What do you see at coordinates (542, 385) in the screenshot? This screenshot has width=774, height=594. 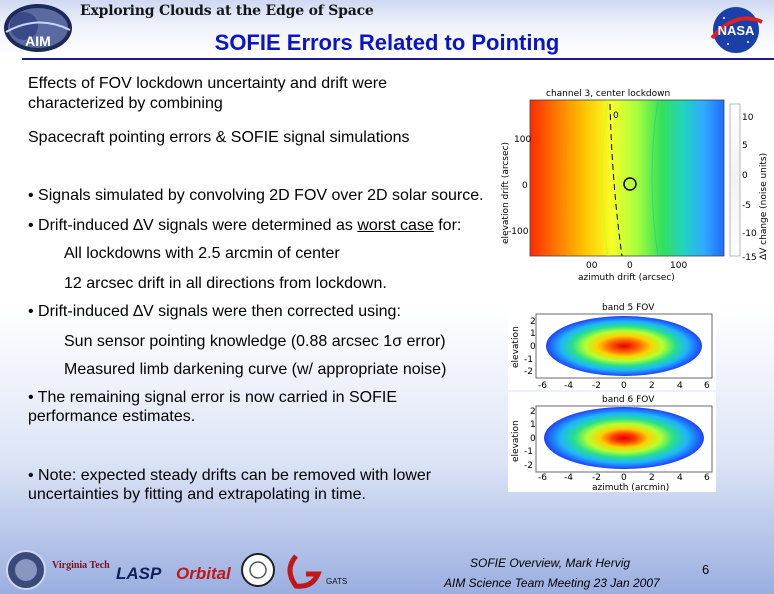 I see `band5-xtick-neg6: -6` at bounding box center [542, 385].